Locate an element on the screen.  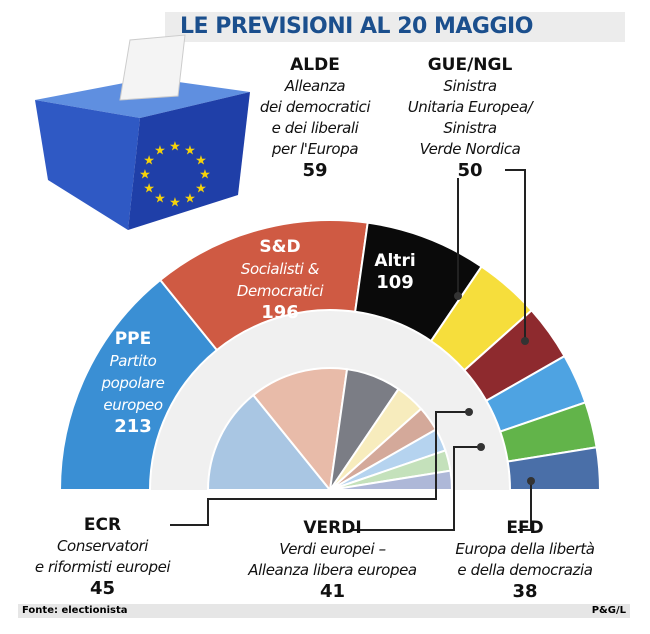
gue-name-1: Sinistra is located at coordinates (470, 86).